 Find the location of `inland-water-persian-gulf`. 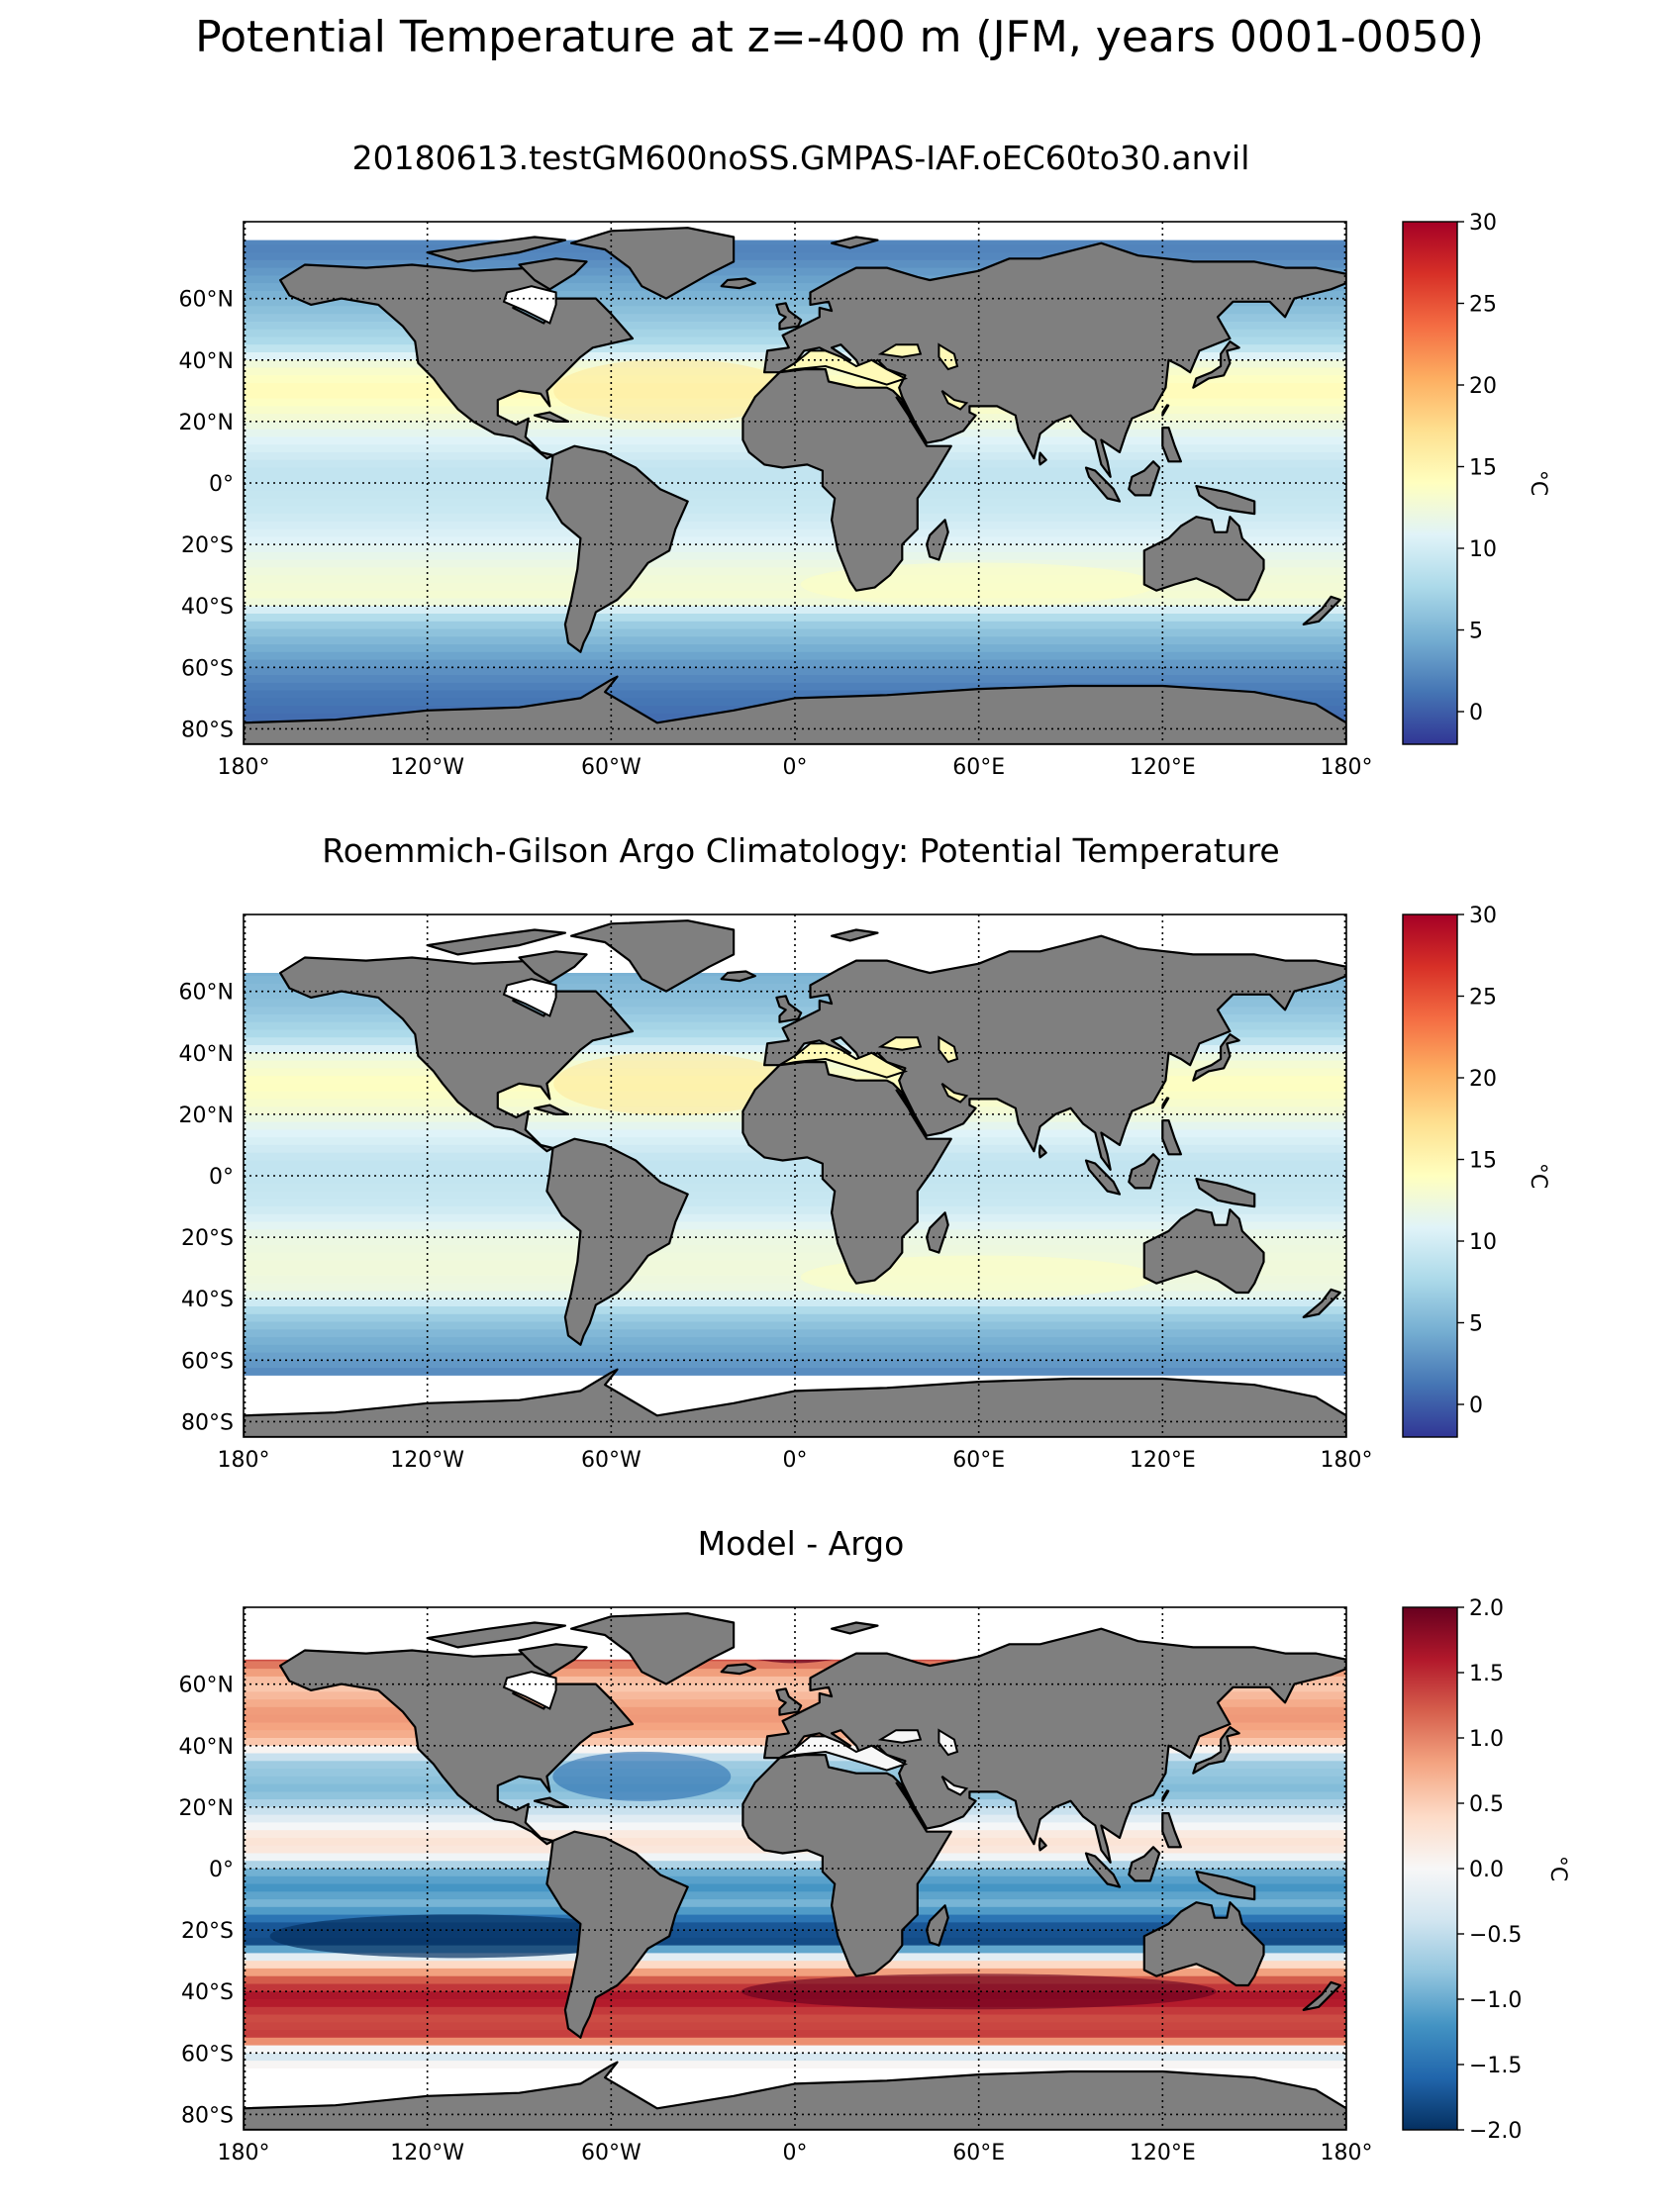

inland-water-persian-gulf is located at coordinates (954, 1786).